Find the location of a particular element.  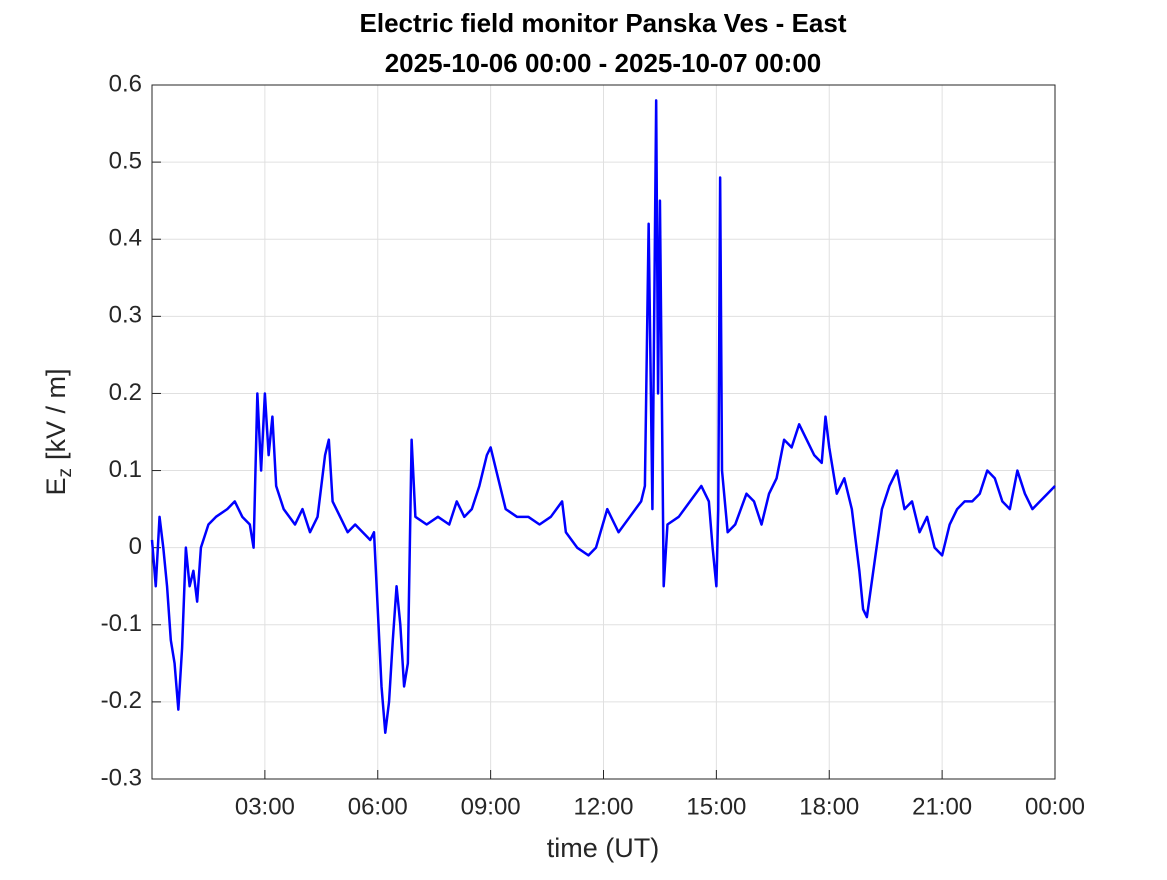

x-tick-label: 21:00 is located at coordinates (942, 806).